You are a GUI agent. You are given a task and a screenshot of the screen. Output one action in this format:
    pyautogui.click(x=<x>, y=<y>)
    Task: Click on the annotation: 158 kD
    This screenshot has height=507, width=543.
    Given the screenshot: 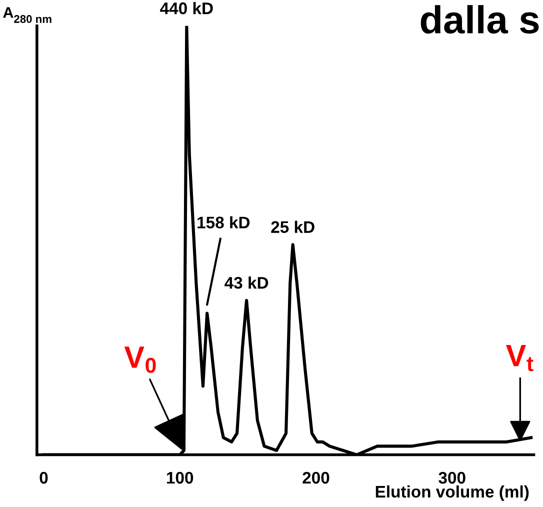 What is the action you would take?
    pyautogui.click(x=224, y=222)
    